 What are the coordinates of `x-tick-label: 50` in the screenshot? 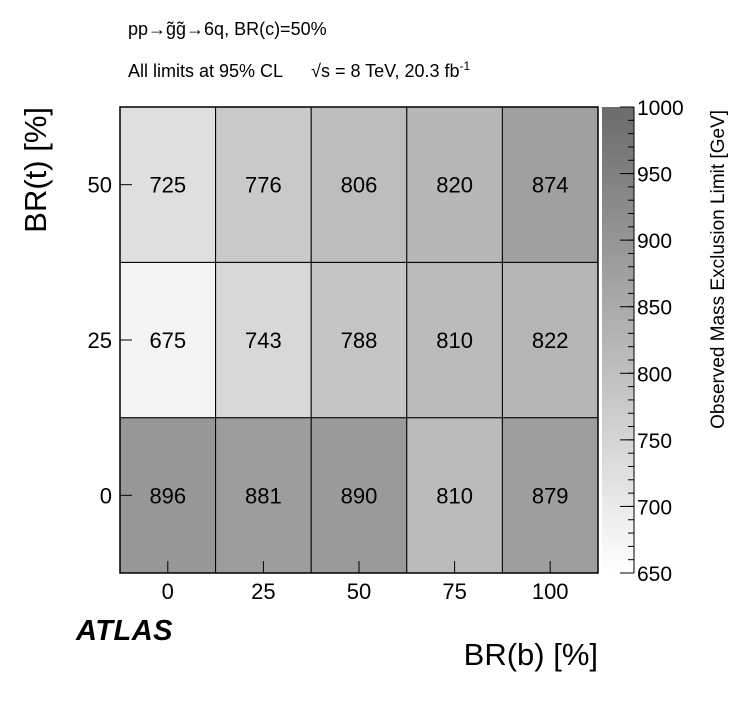 It's located at (359, 591).